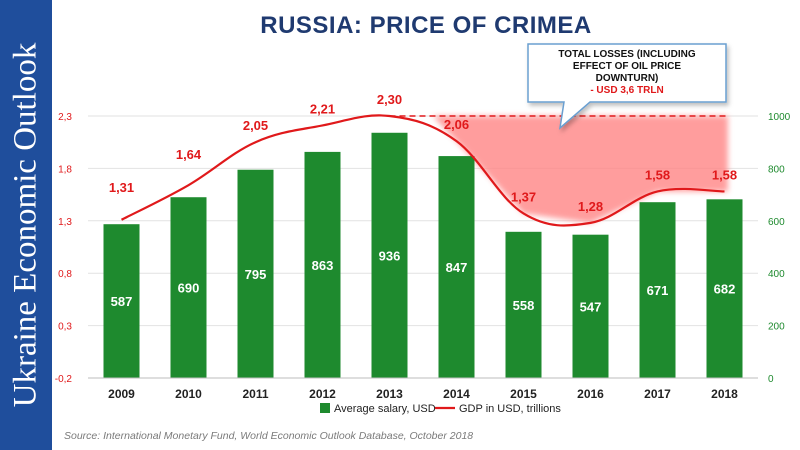 The width and height of the screenshot is (800, 450). I want to click on salary-bar-label: 682, so click(725, 289).